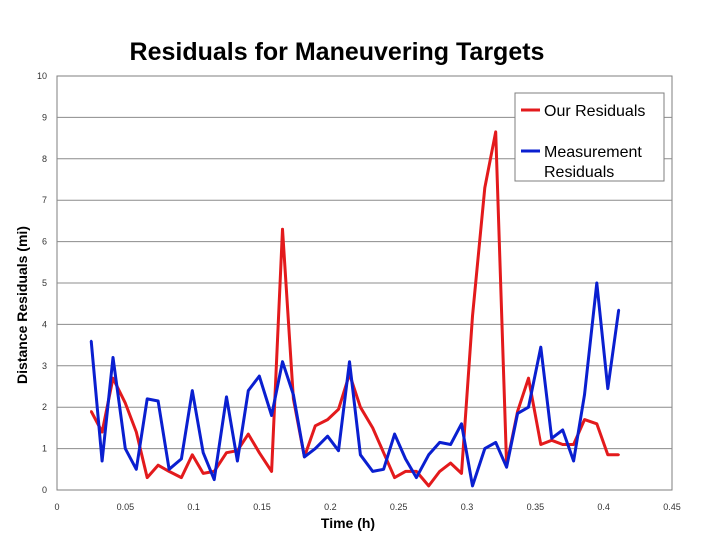 The image size is (720, 540). Describe the element at coordinates (44, 242) in the screenshot. I see `y-tick-label: 6` at that location.